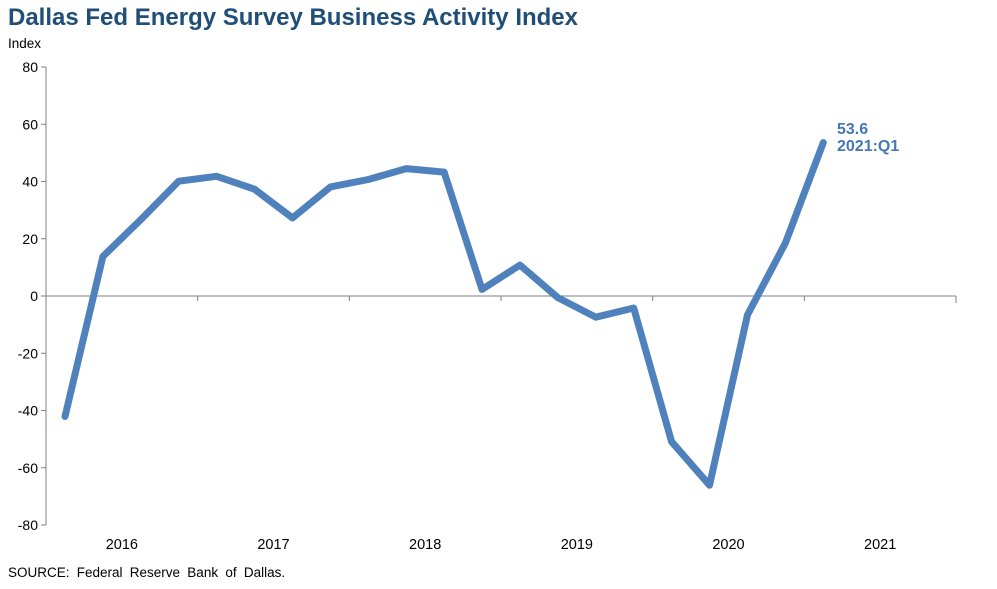  Describe the element at coordinates (853, 129) in the screenshot. I see `annotation-value: 53.6` at that location.